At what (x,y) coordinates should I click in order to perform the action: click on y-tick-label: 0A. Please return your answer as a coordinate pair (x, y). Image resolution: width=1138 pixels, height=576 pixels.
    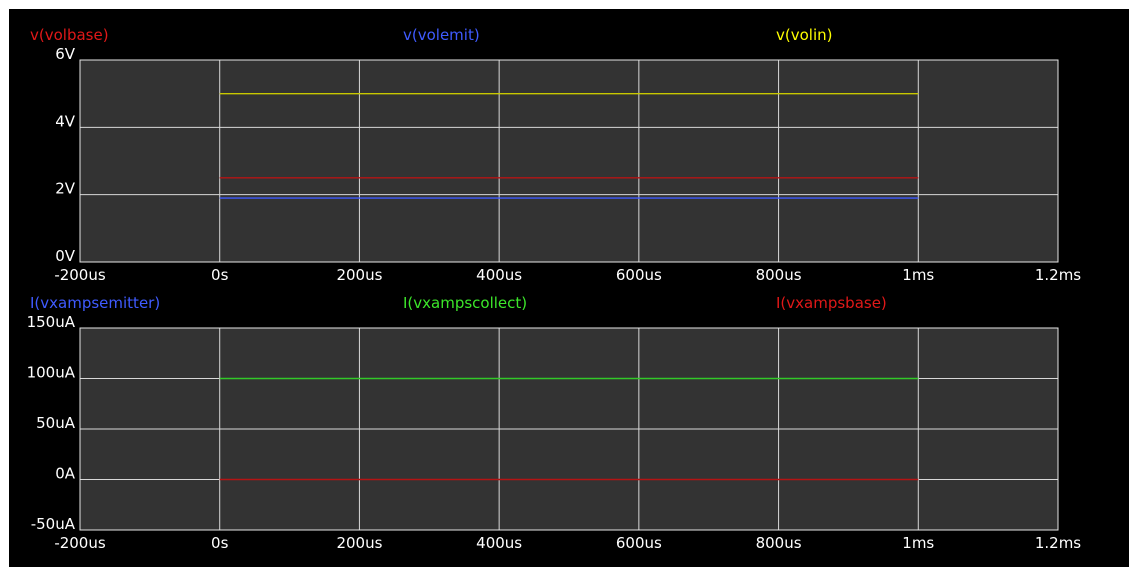
    Looking at the image, I should click on (65, 474).